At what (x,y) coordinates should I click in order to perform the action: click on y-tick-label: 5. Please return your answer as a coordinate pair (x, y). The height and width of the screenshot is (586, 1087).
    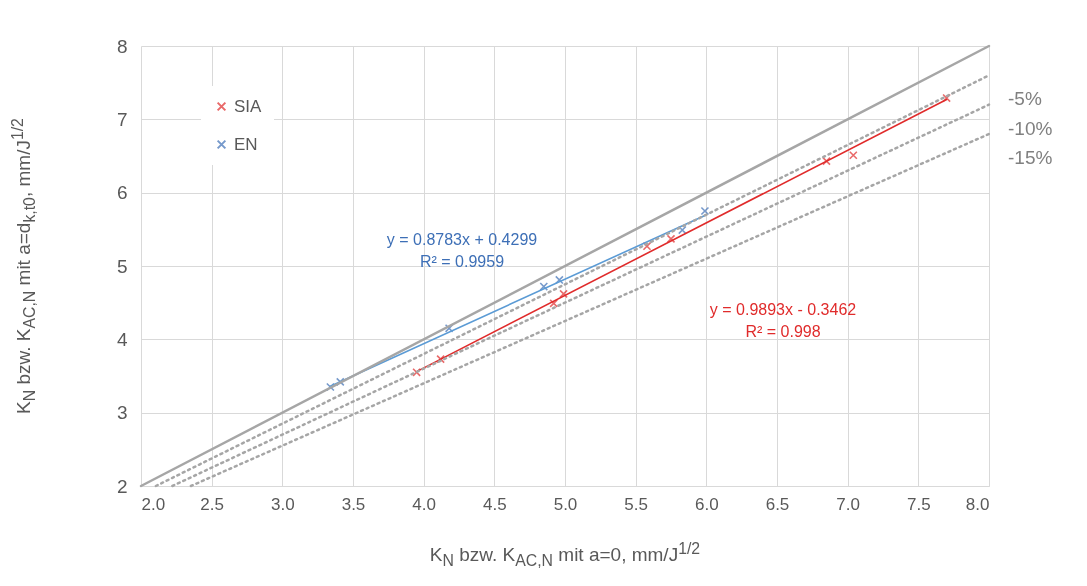
    Looking at the image, I should click on (122, 266).